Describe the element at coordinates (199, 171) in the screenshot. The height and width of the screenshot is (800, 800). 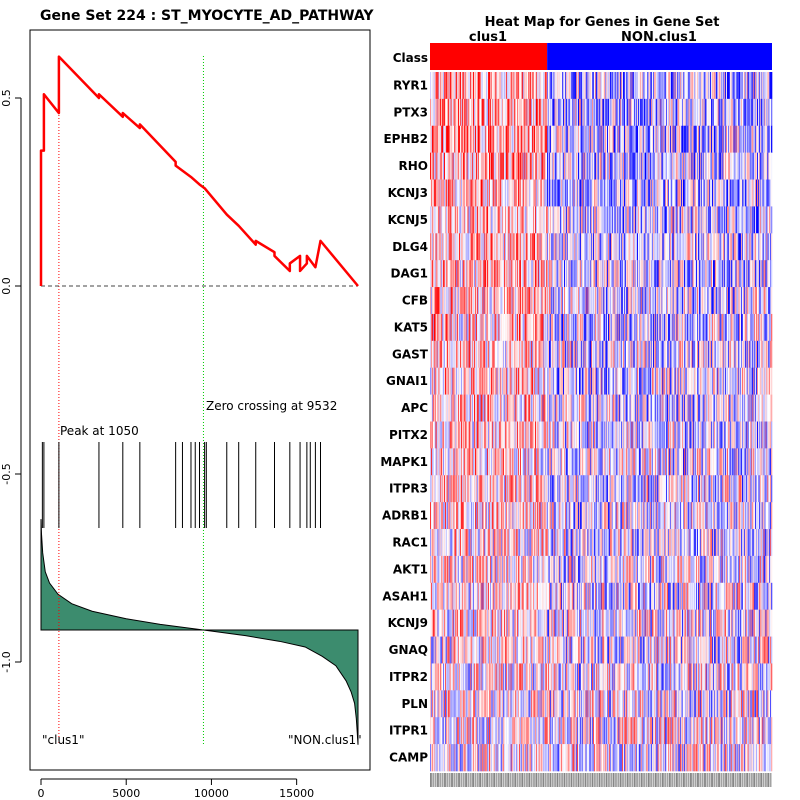
I see `running-es-layer` at that location.